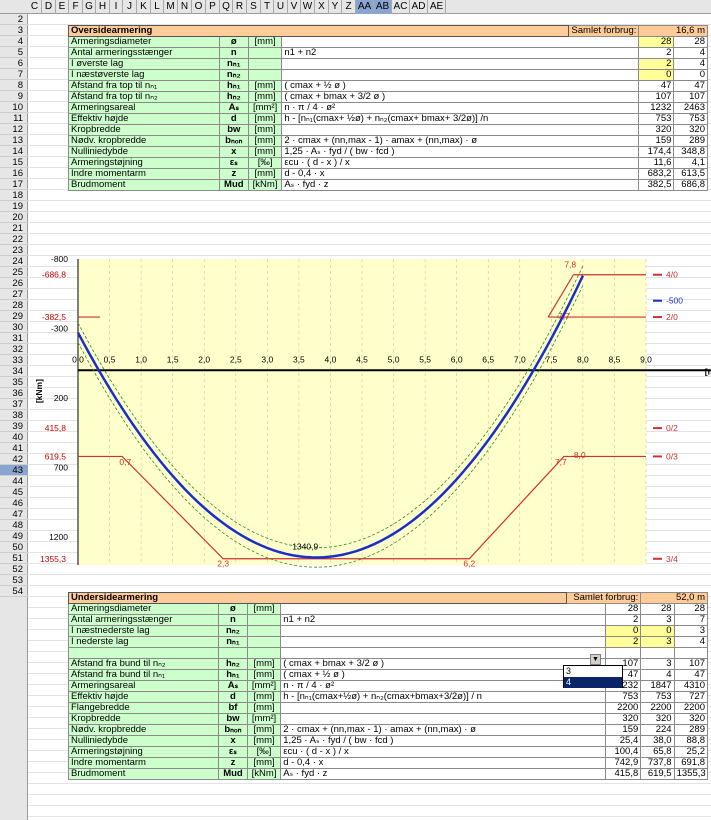 This screenshot has height=820, width=711. Describe the element at coordinates (49, 7) in the screenshot. I see `column-header-d: D` at that location.